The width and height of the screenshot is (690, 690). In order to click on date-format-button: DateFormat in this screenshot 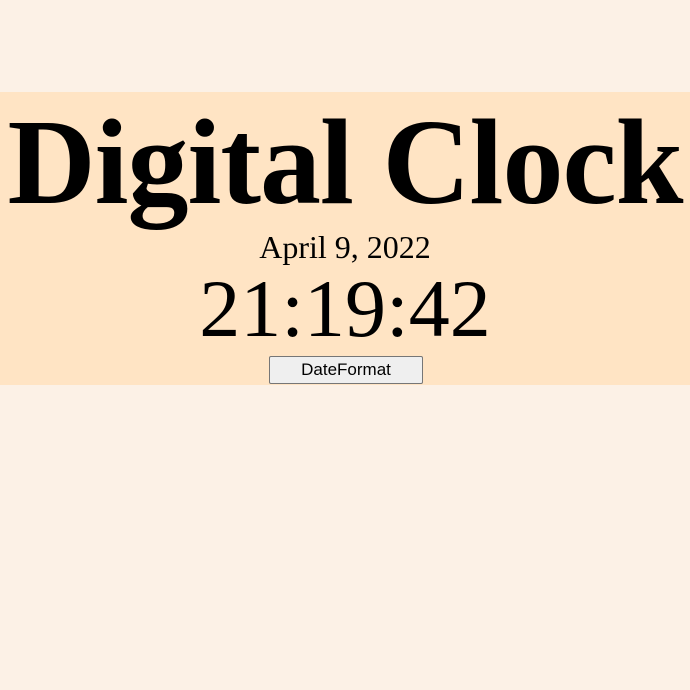, I will do `click(346, 370)`.